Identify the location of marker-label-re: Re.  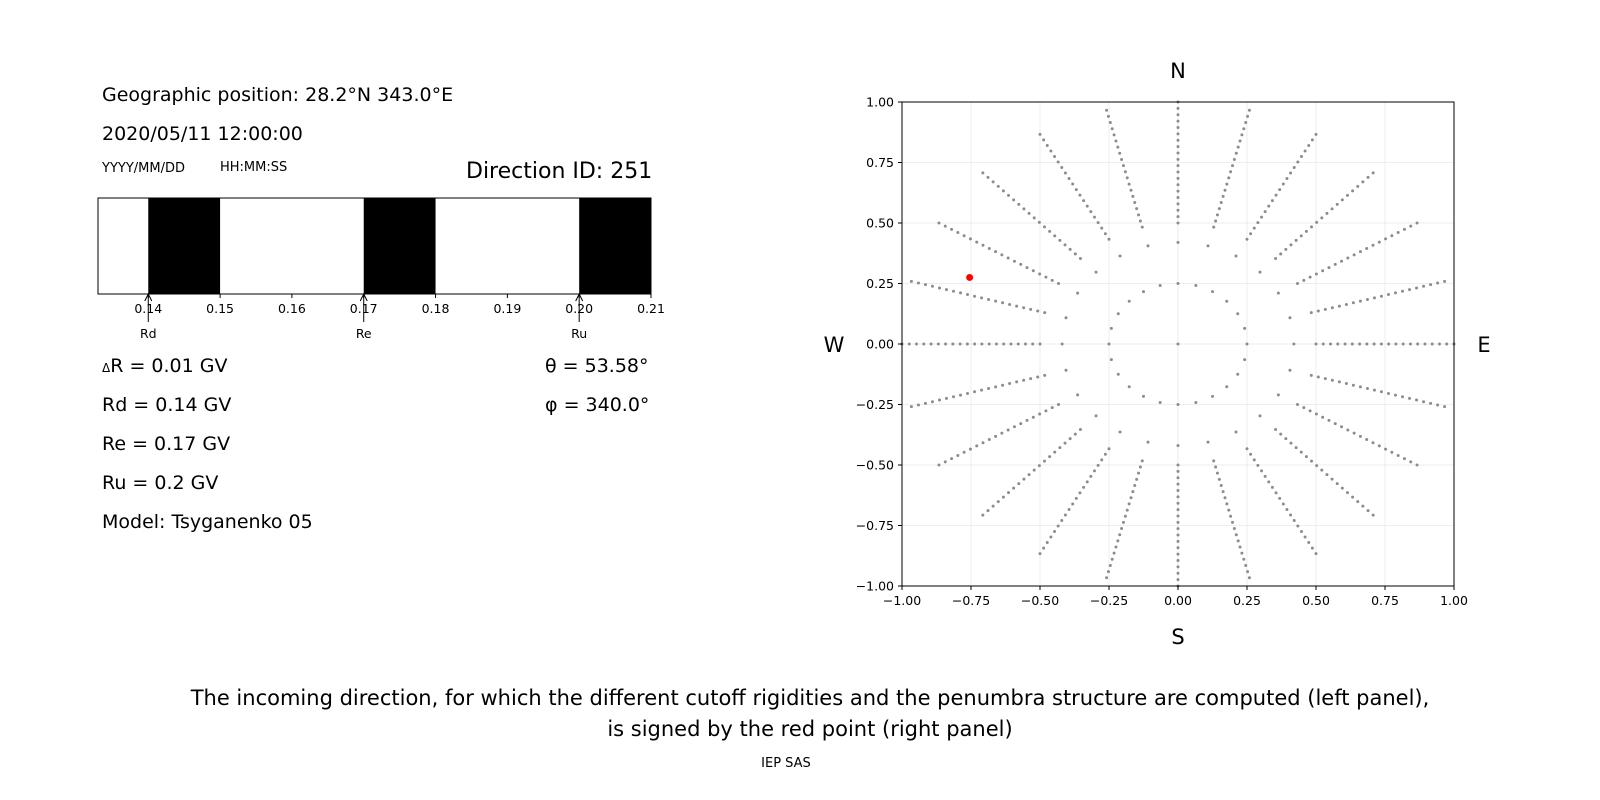
(364, 333).